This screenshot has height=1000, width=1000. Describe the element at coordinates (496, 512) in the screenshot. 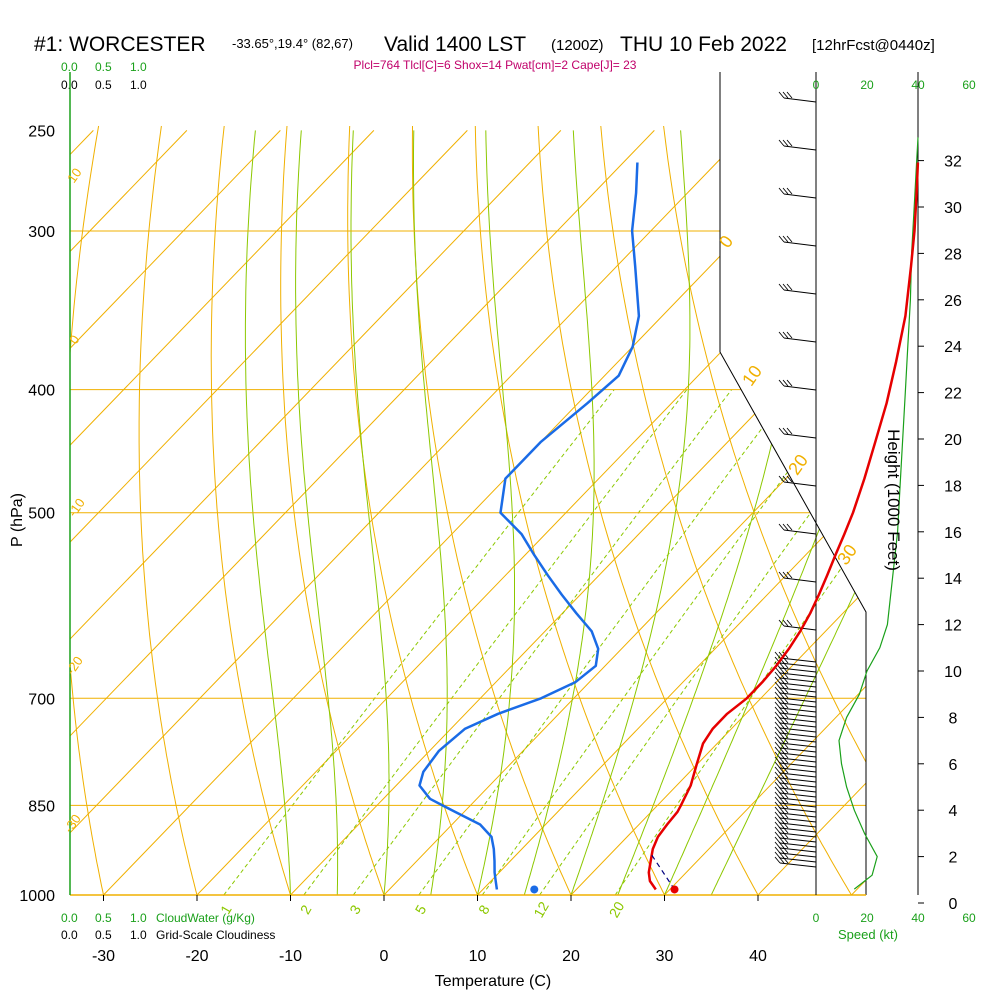

I see `moist-adiabat` at that location.